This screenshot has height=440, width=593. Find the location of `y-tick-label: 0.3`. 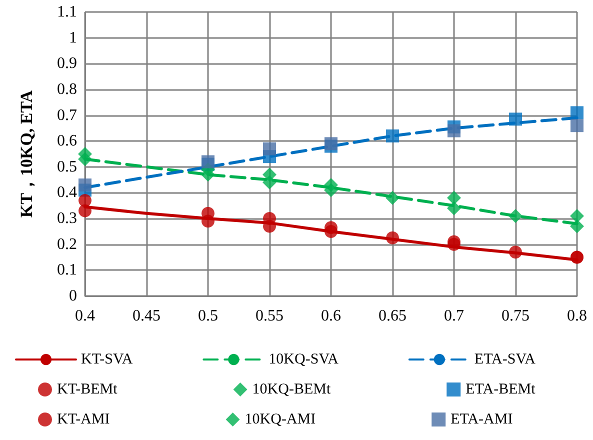

y-tick-label: 0.3 is located at coordinates (67, 219).